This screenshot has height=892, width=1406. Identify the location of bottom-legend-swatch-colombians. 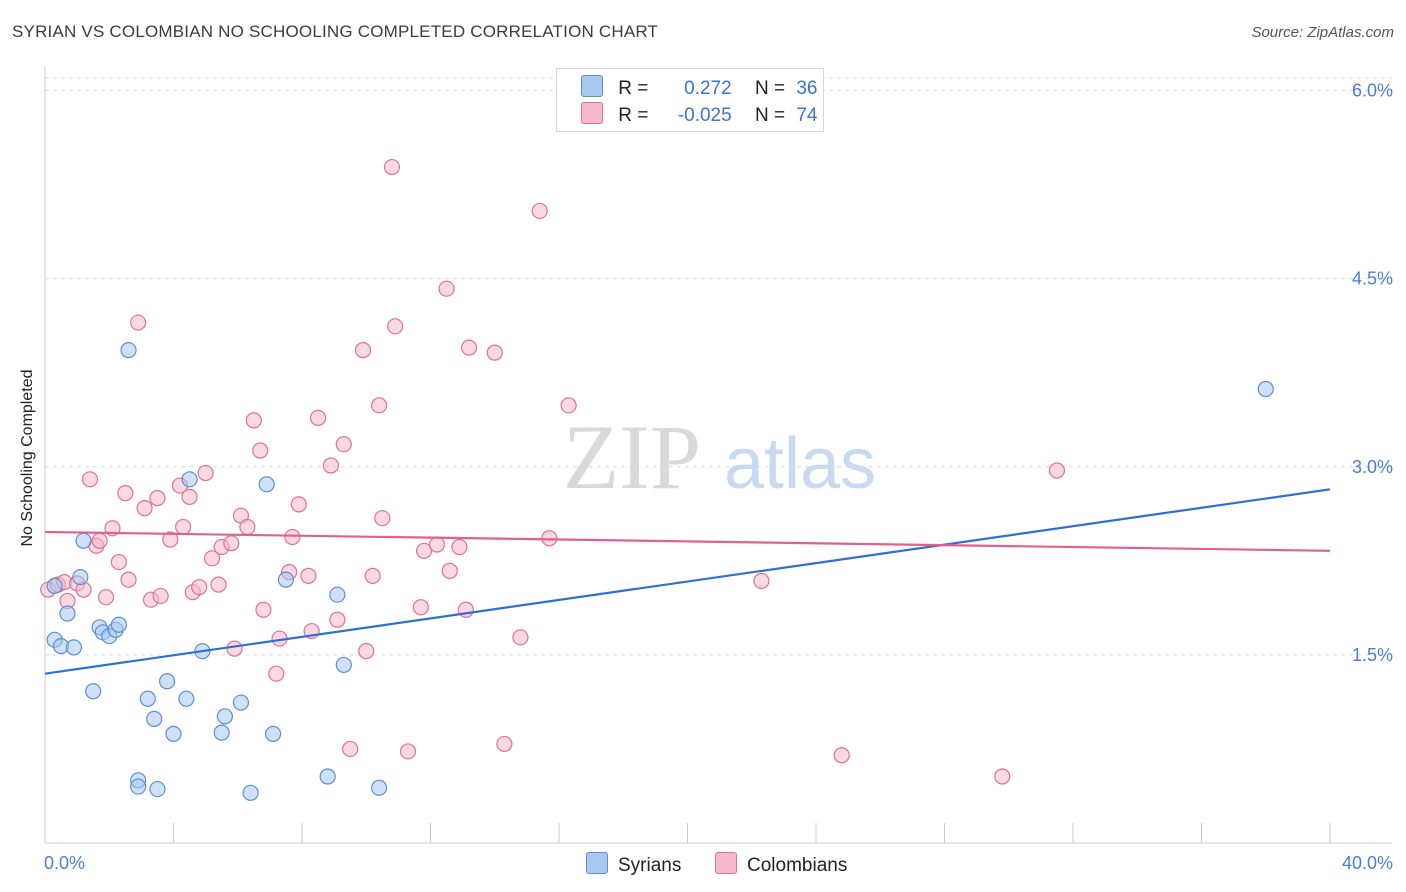
(726, 863).